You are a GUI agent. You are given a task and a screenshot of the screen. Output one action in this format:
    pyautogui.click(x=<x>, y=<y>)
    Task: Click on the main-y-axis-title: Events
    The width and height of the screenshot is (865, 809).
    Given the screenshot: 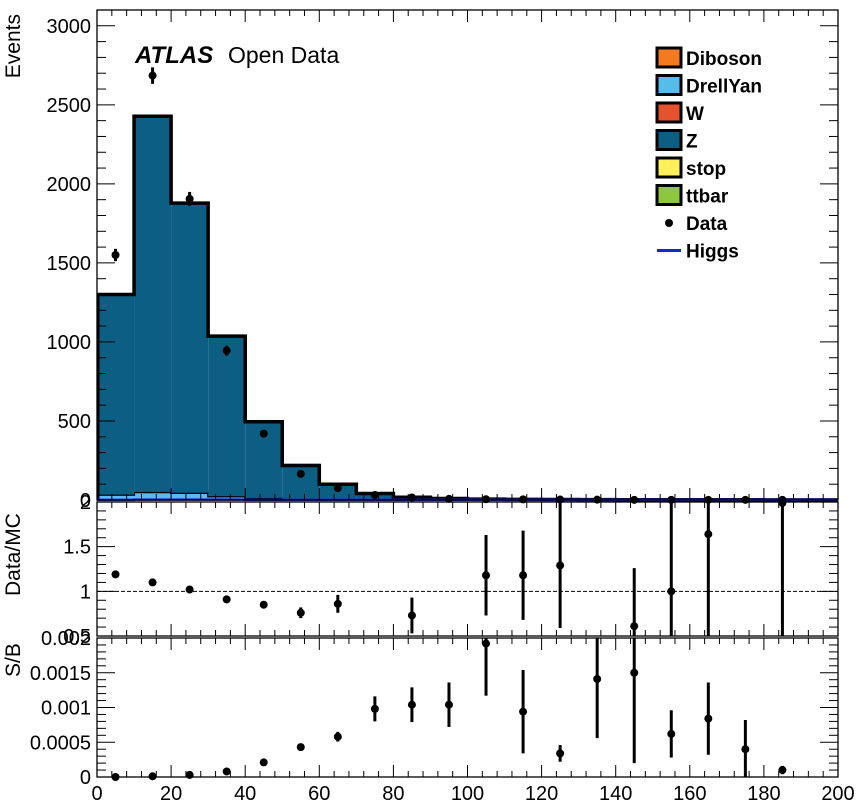 What is the action you would take?
    pyautogui.click(x=13, y=46)
    